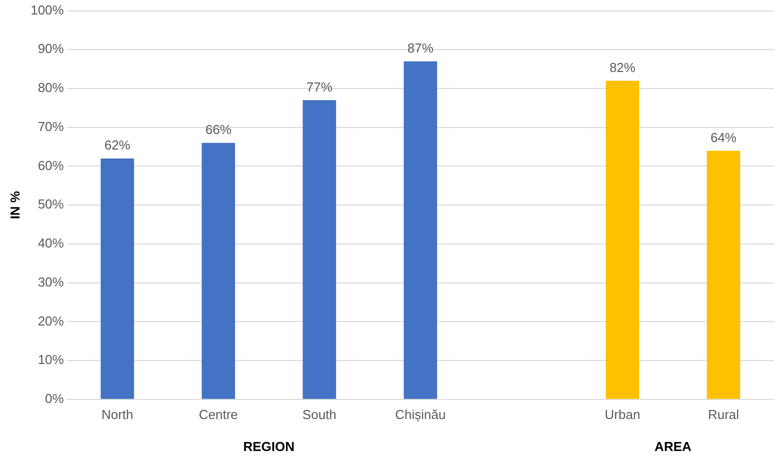 The image size is (778, 457). What do you see at coordinates (622, 67) in the screenshot?
I see `data-label: 82%` at bounding box center [622, 67].